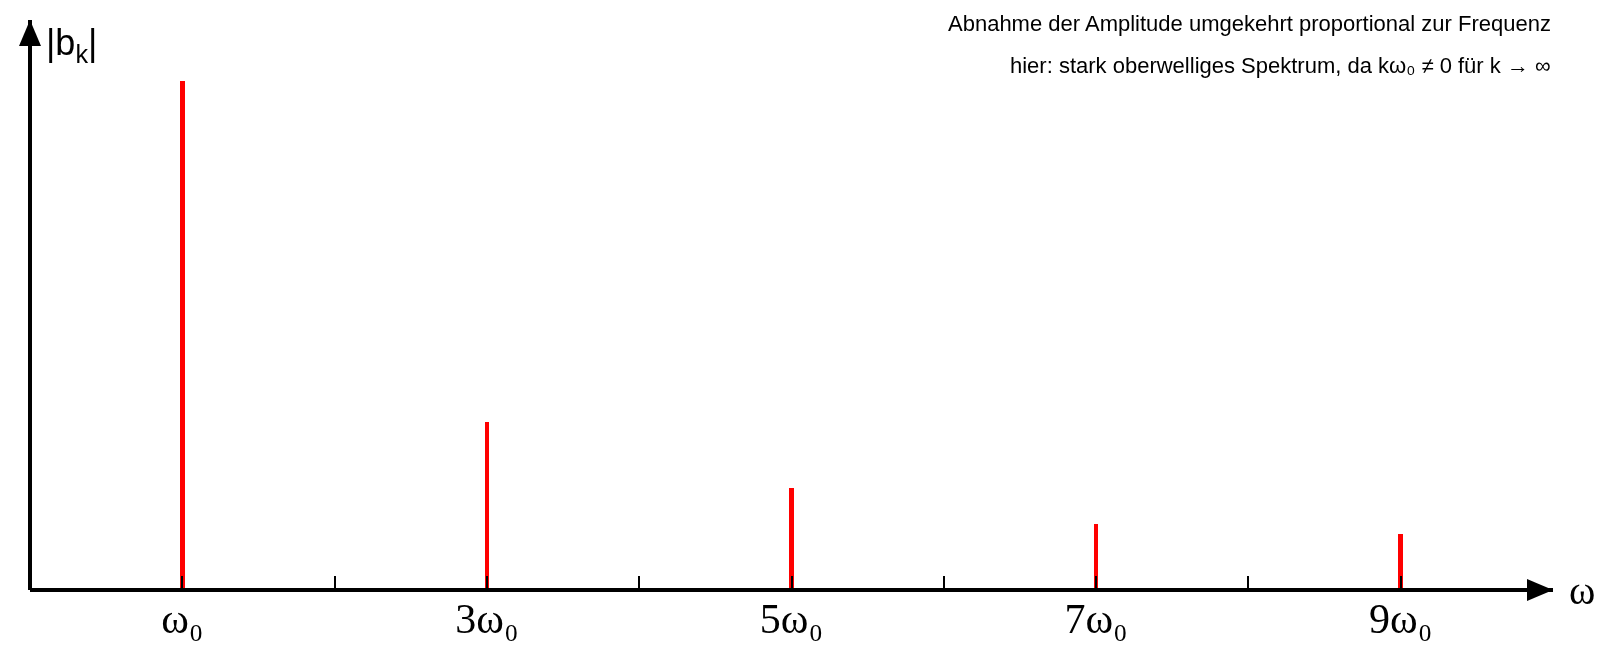 Image resolution: width=1623 pixels, height=660 pixels. I want to click on y-axis-title: |b$_{k}$|, so click(72, 45).